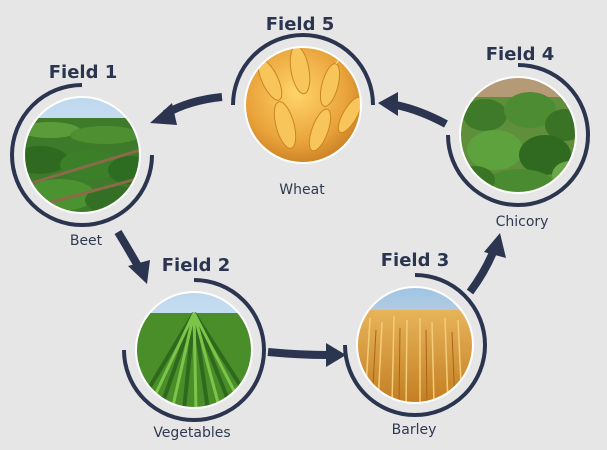  I want to click on field3-crop-label: Barley, so click(414, 430).